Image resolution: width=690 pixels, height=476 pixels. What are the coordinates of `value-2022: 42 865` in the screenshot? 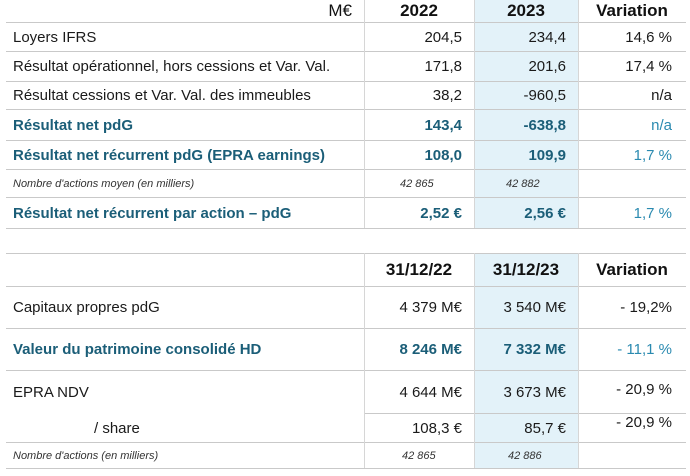 It's located at (417, 183).